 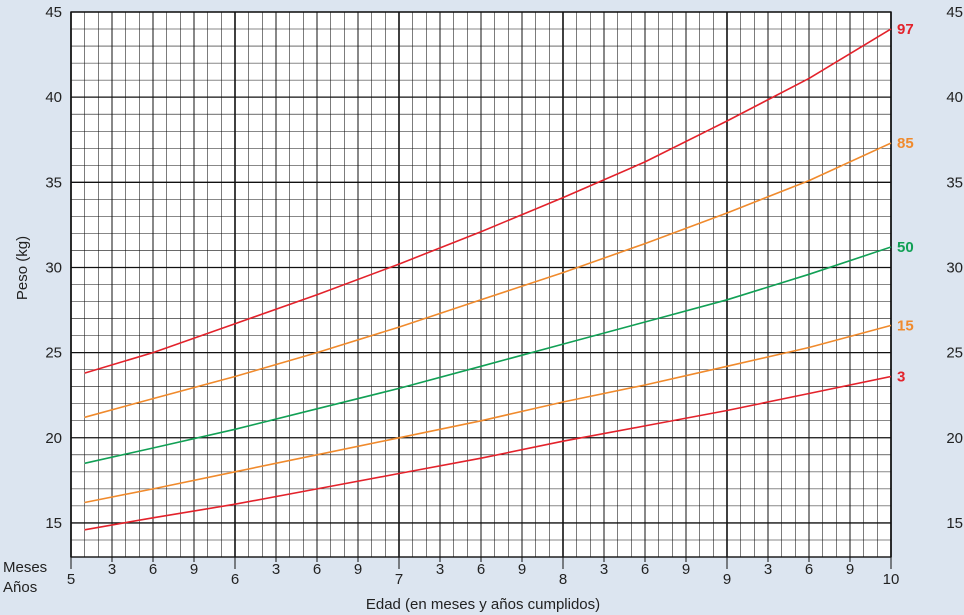 I want to click on y-tick-label-left: 25, so click(x=53, y=353).